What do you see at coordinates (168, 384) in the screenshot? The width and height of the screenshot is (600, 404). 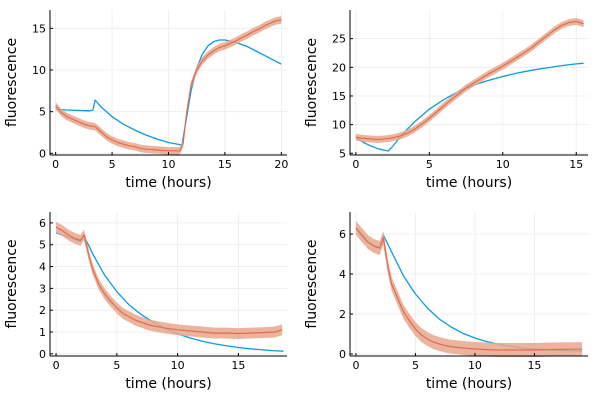 I see `bl-x-axis-label: time (hours)` at bounding box center [168, 384].